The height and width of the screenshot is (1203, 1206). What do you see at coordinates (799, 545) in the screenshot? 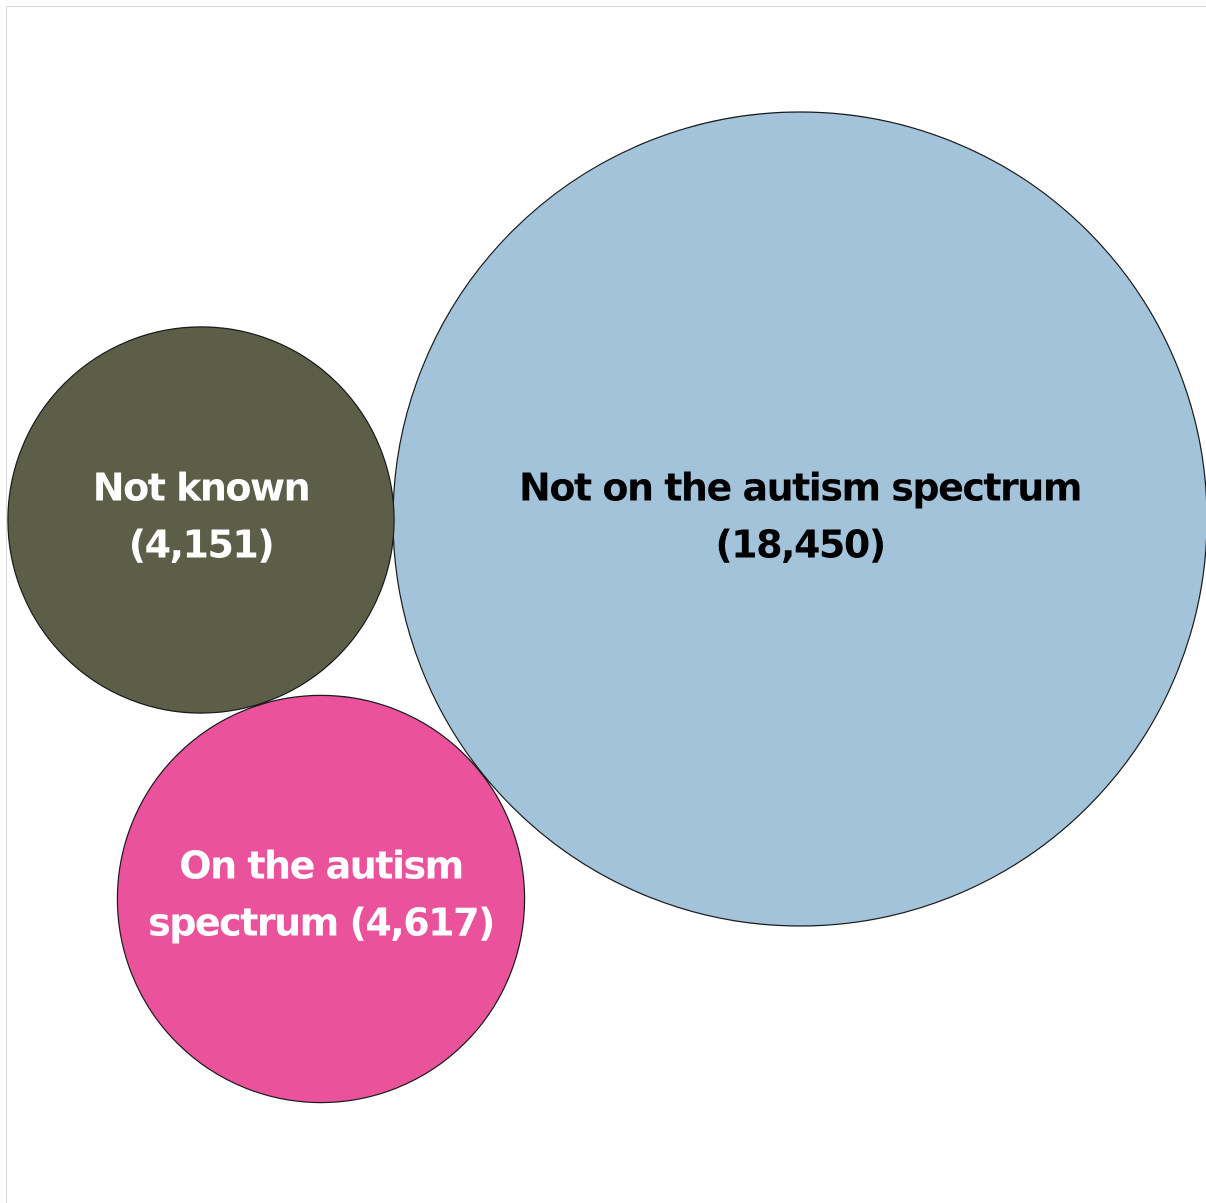
I see `bubble-label-not-on-spectrum-line-2: (18,450)` at bounding box center [799, 545].